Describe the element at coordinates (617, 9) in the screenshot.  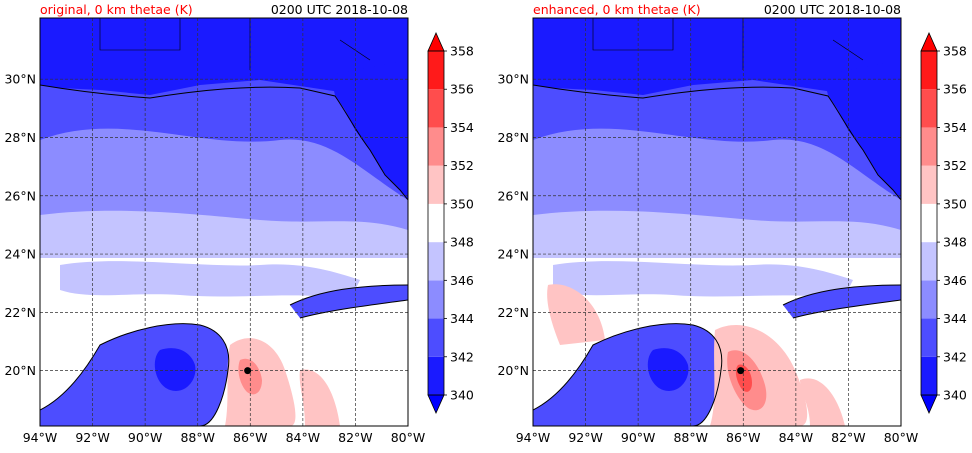
I see `panel-title: enhanced, 0 km thetae (K)` at that location.